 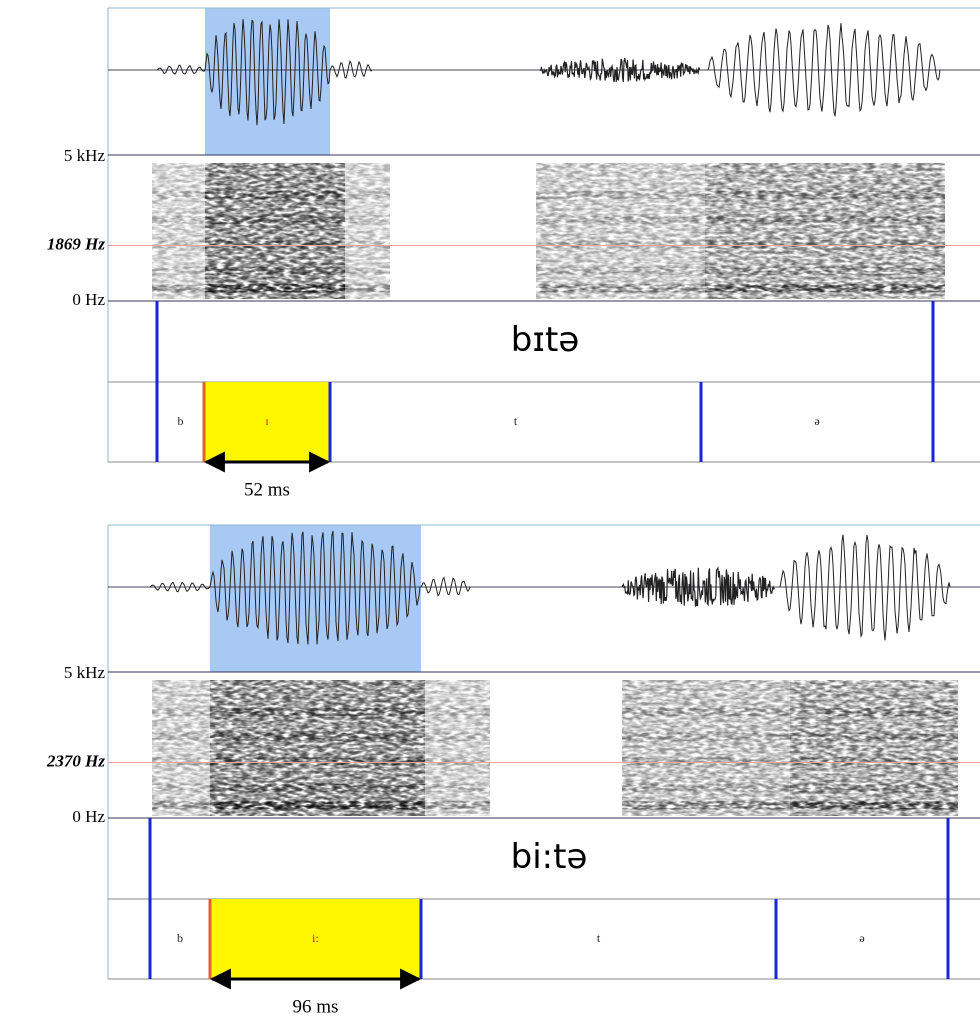 I want to click on duration: 96 ms, so click(x=316, y=1006).